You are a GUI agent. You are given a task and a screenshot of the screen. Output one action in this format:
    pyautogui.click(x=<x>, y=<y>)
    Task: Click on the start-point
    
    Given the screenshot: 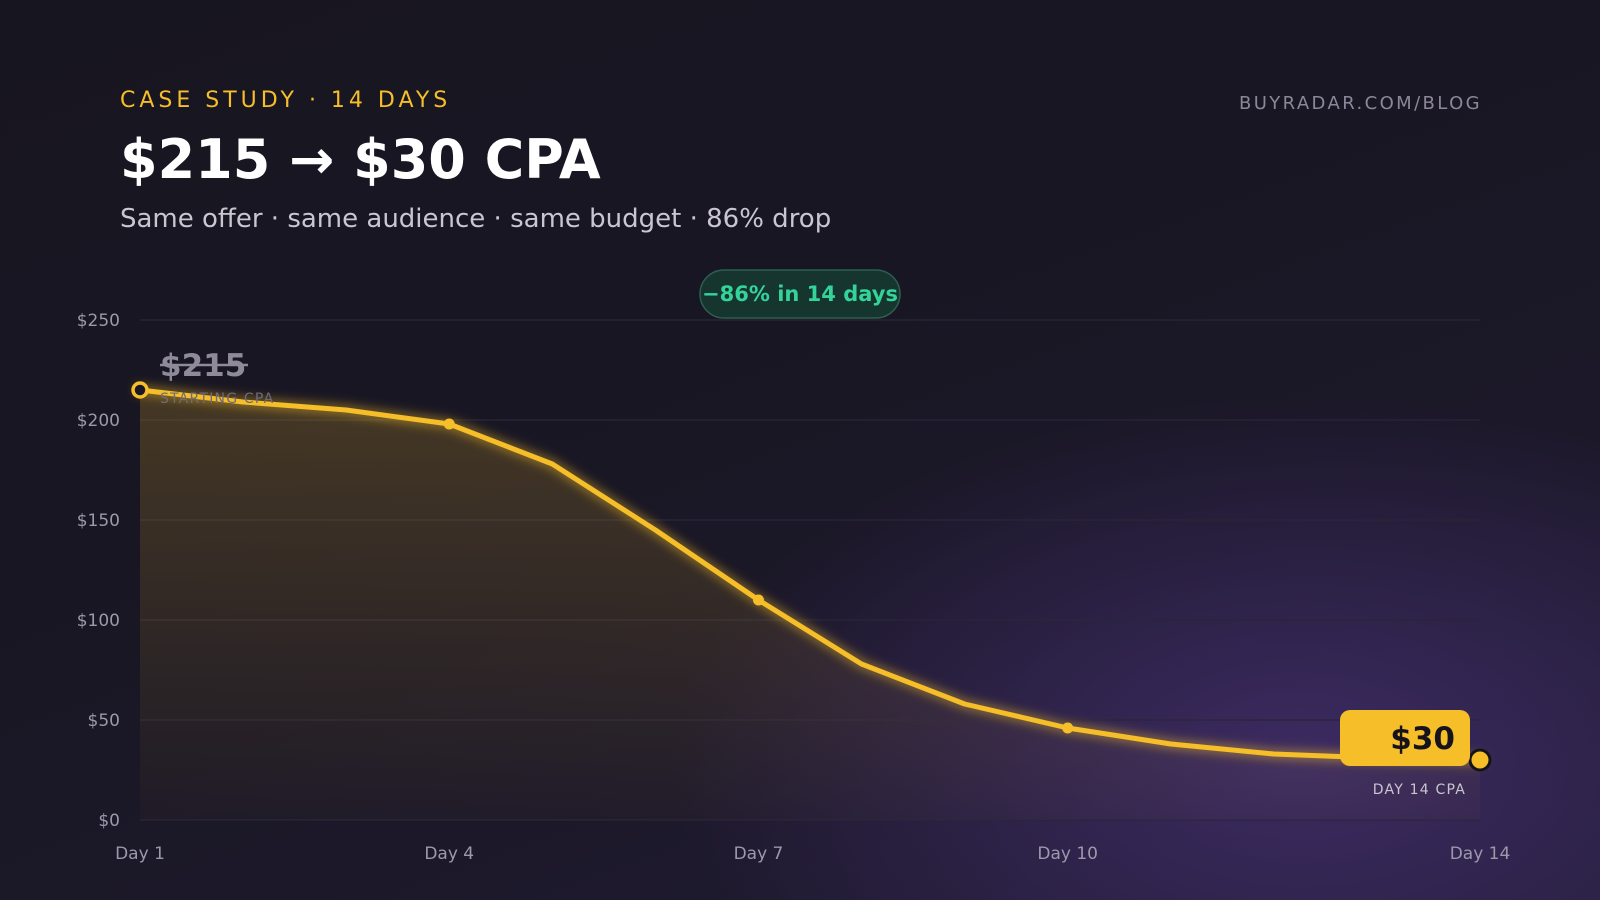 What is the action you would take?
    pyautogui.click(x=140, y=390)
    